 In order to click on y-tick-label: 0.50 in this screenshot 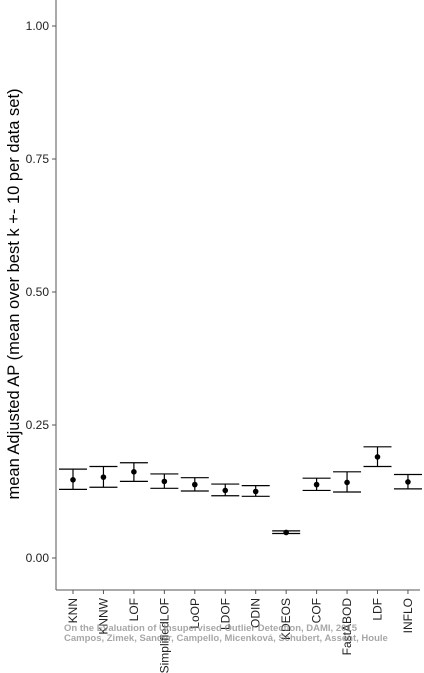, I will do `click(38, 292)`.